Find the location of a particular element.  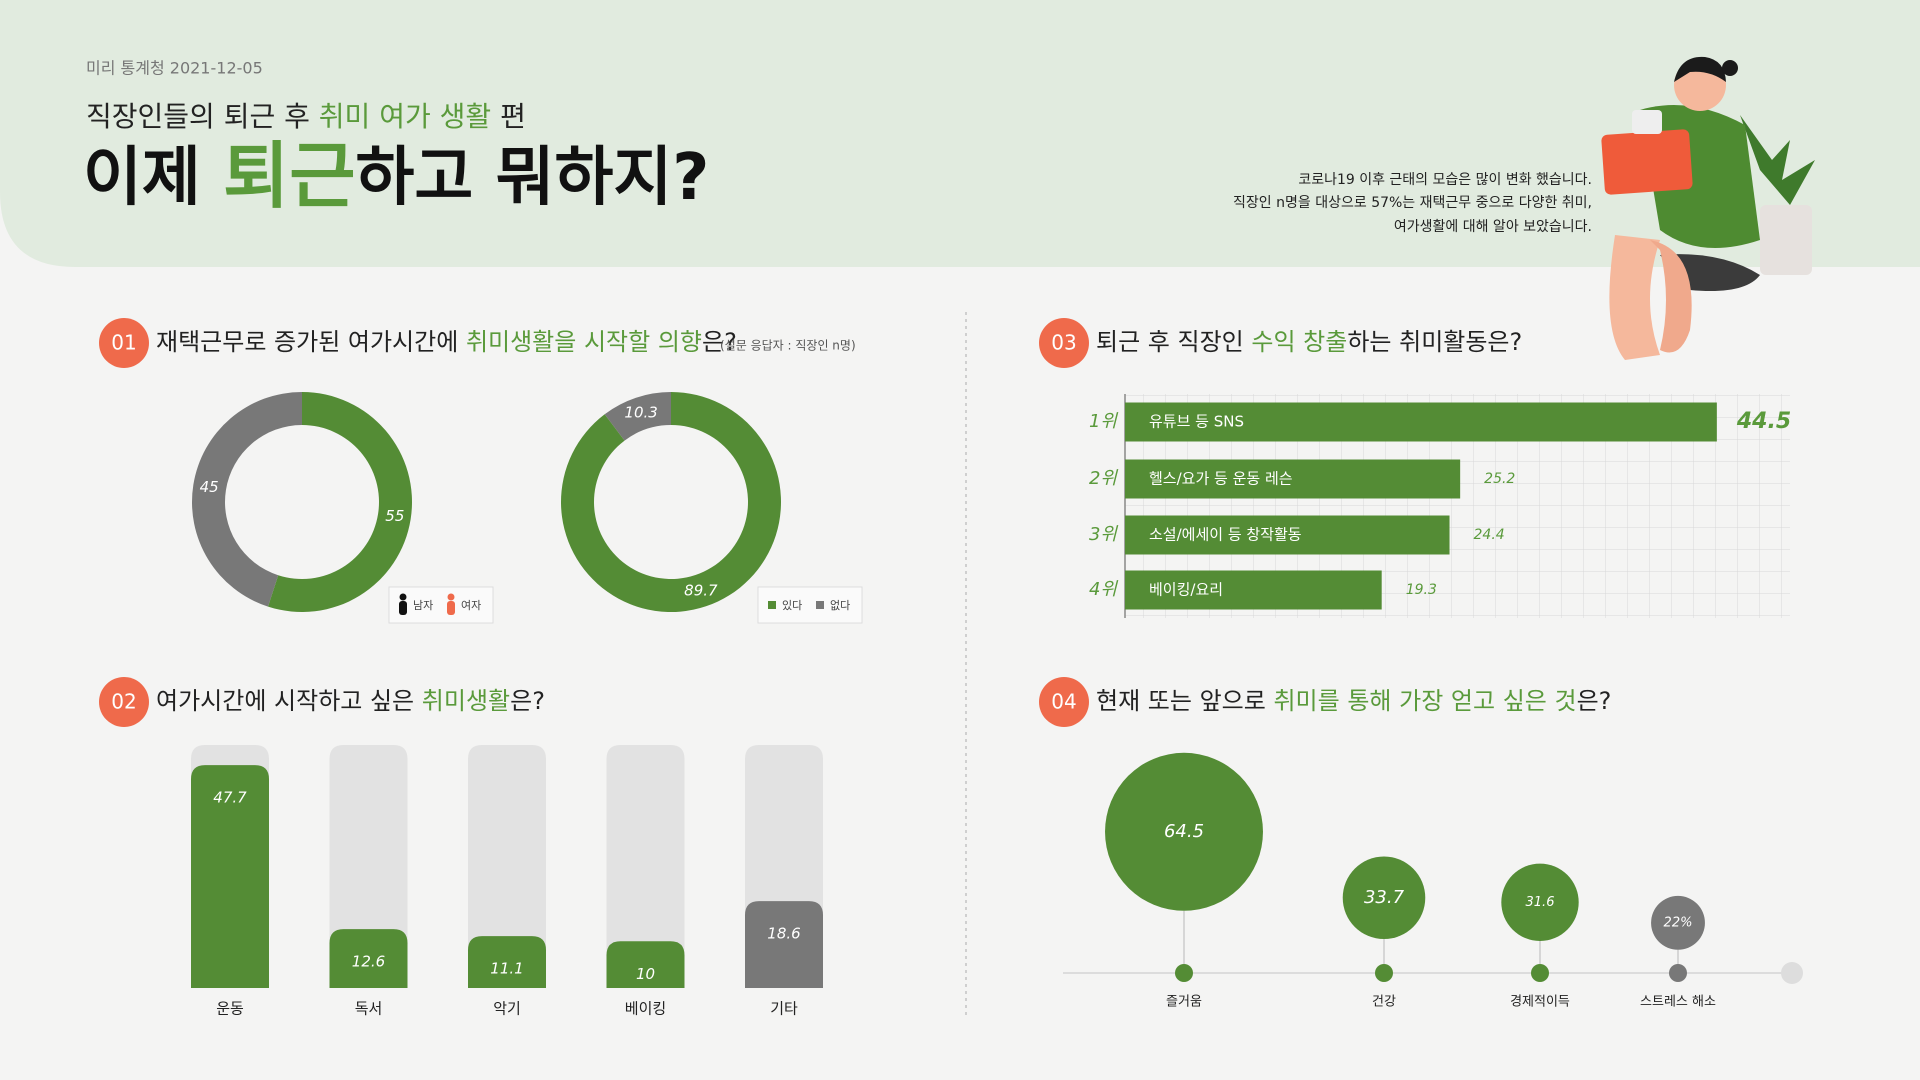

section-title-part: 취미생활을 시작할 의향 is located at coordinates (584, 342).